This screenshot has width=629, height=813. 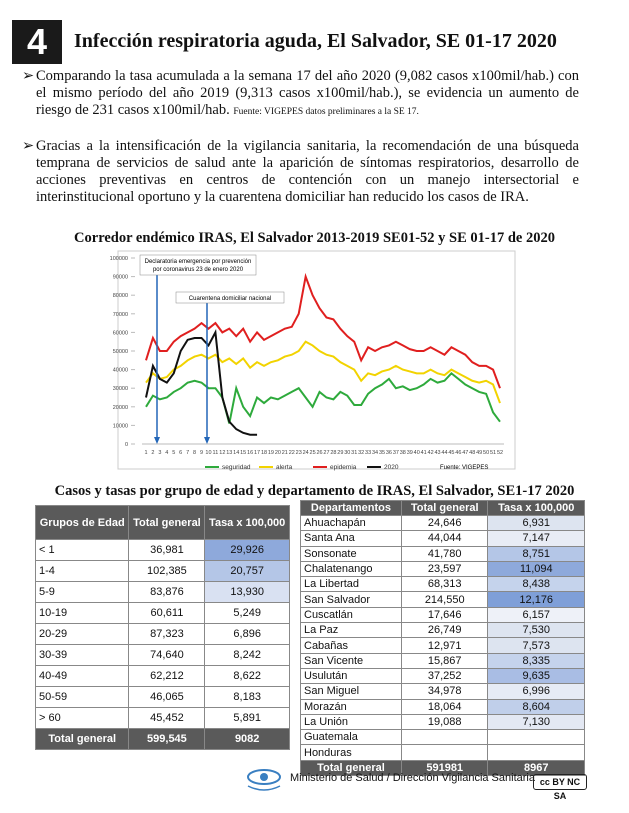 What do you see at coordinates (167, 550) in the screenshot?
I see `cell: 36,981` at bounding box center [167, 550].